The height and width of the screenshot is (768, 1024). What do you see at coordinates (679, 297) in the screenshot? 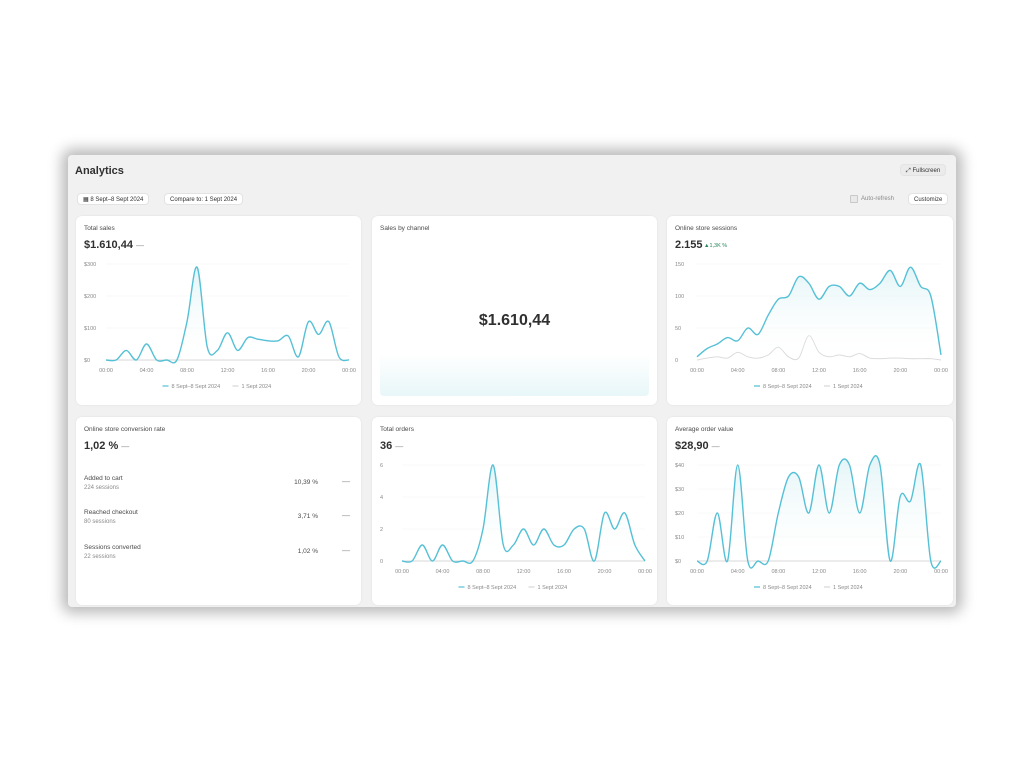
I see `y-tick-label: 100` at bounding box center [679, 297].